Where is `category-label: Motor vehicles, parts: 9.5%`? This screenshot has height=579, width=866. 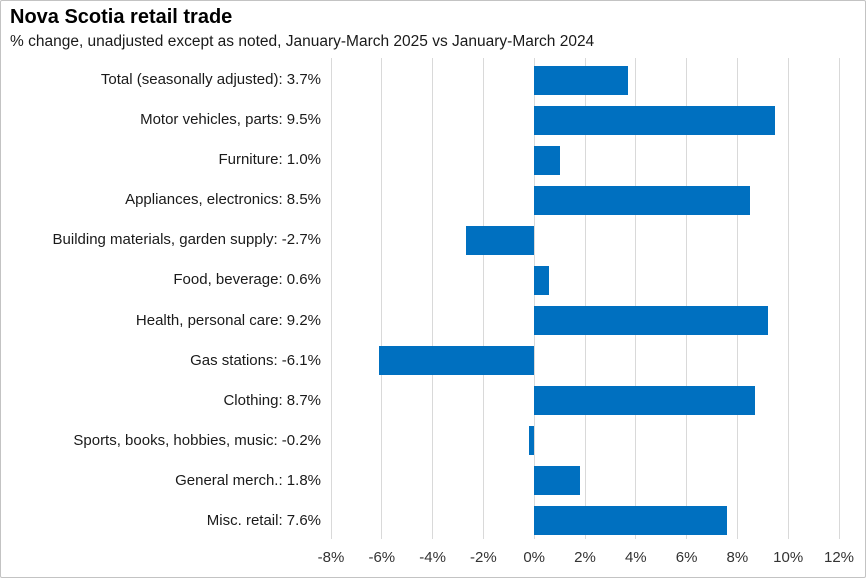 category-label: Motor vehicles, parts: 9.5% is located at coordinates (230, 120).